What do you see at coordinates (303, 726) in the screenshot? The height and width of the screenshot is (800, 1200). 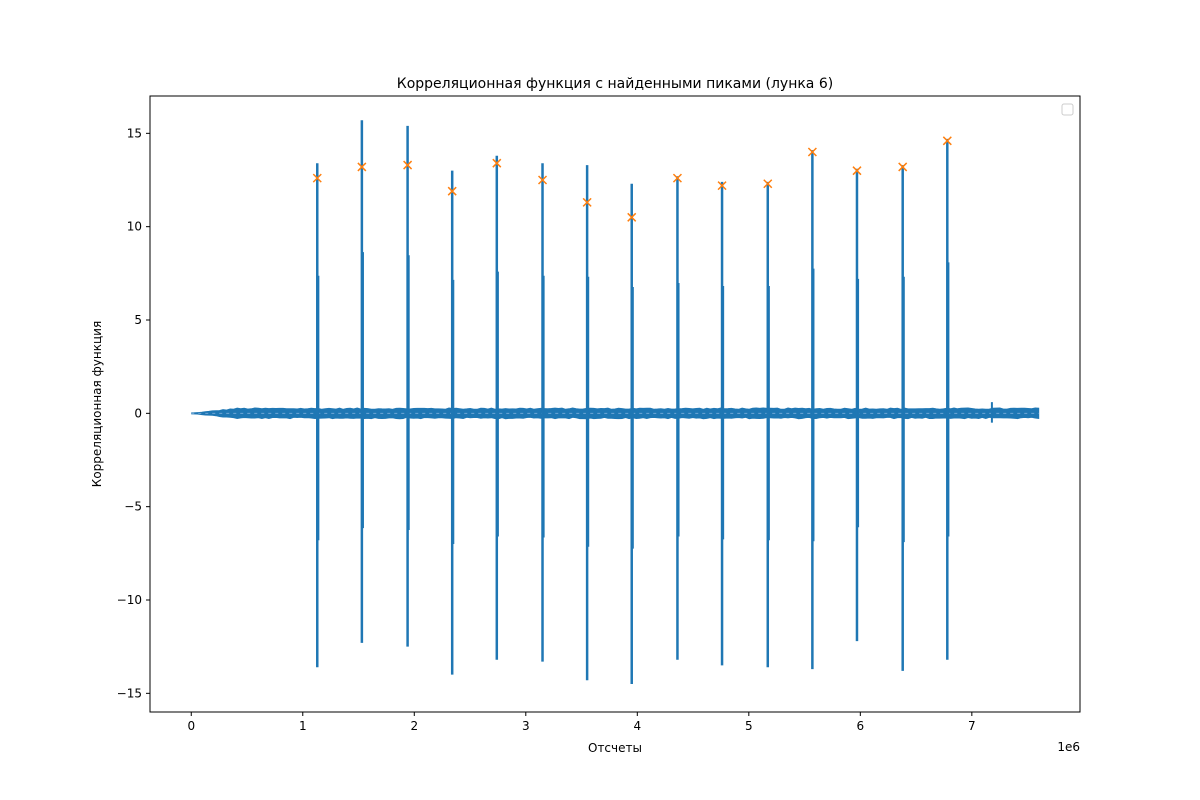 I see `x-tick-label: 1` at bounding box center [303, 726].